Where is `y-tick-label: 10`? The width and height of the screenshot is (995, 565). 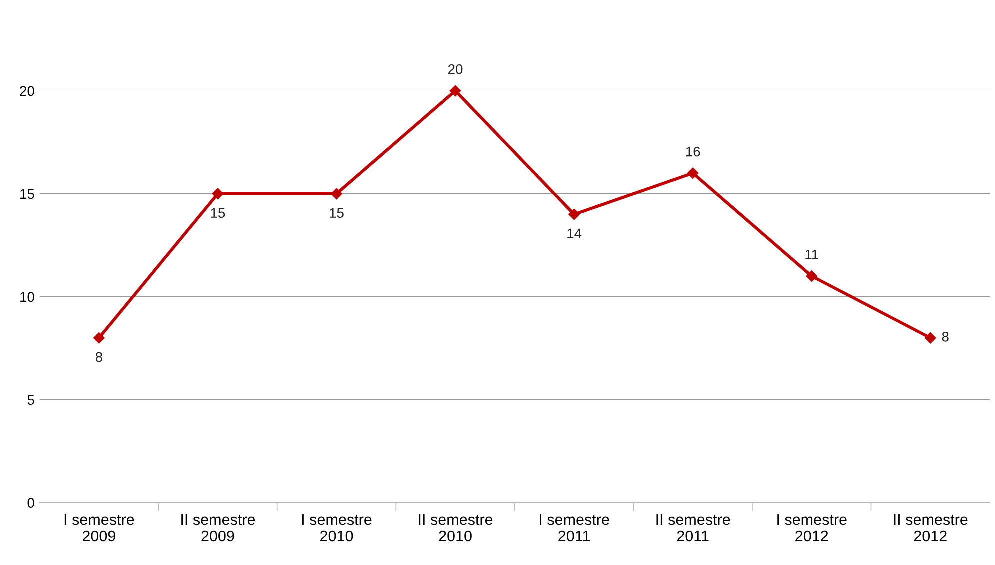
y-tick-label: 10 is located at coordinates (27, 297).